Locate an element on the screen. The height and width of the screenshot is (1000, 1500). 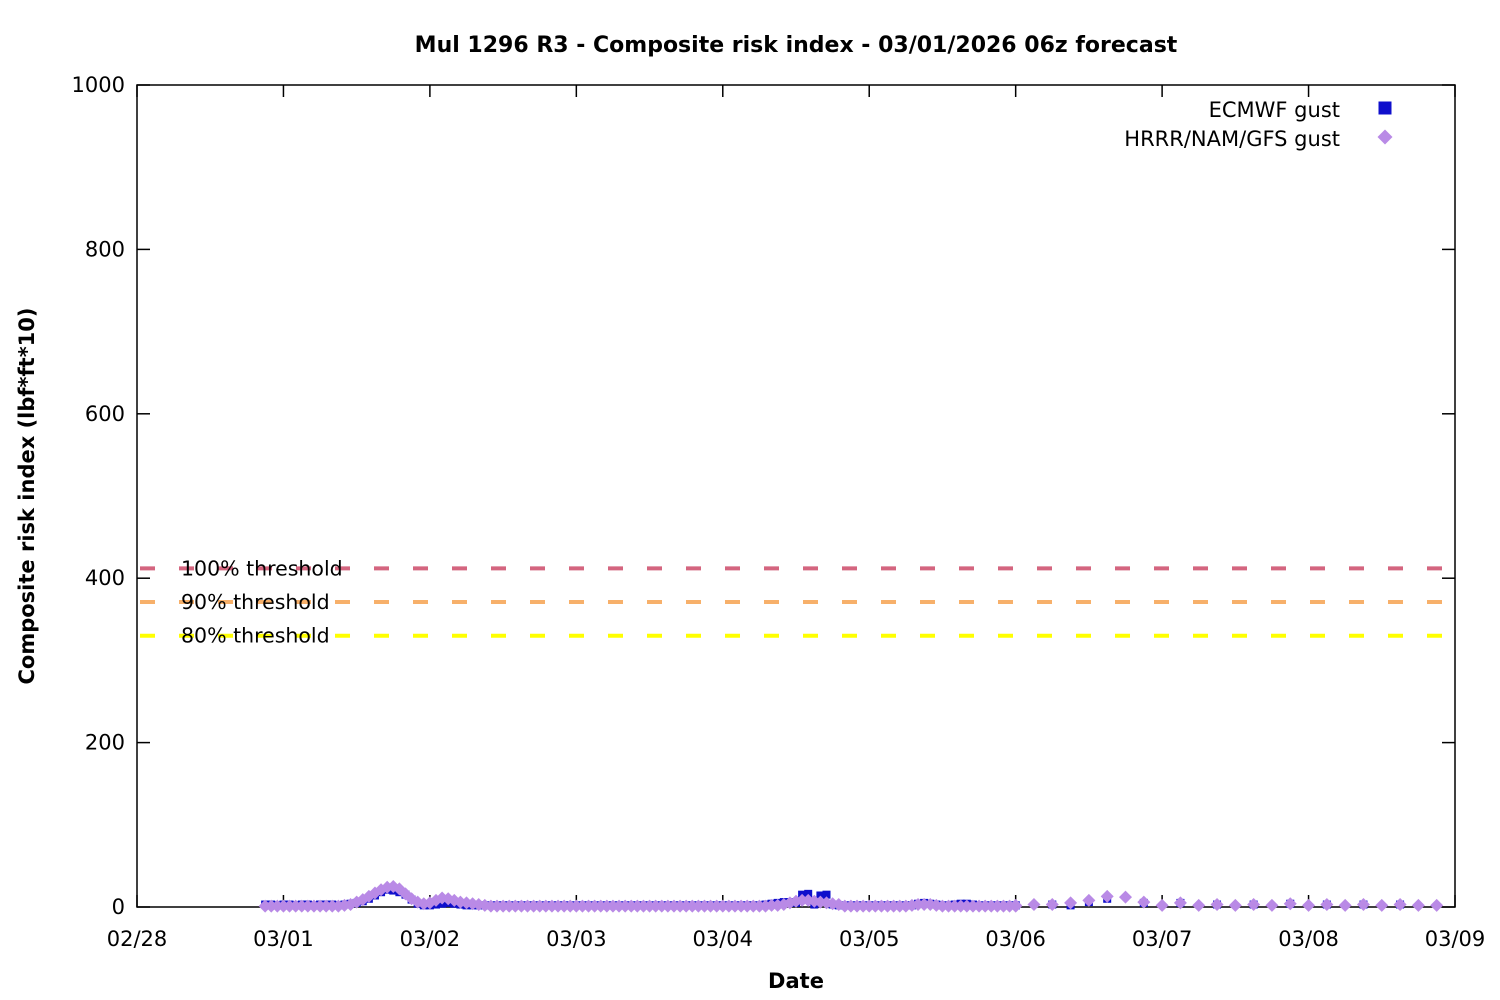
threshold-label-2: 80% threshold is located at coordinates (255, 636).